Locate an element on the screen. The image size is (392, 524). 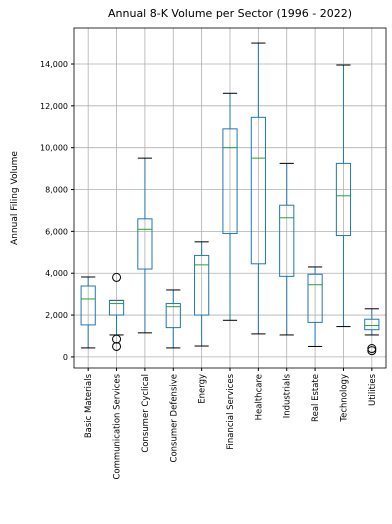
x-tick-label: Industrials is located at coordinates (288, 395).